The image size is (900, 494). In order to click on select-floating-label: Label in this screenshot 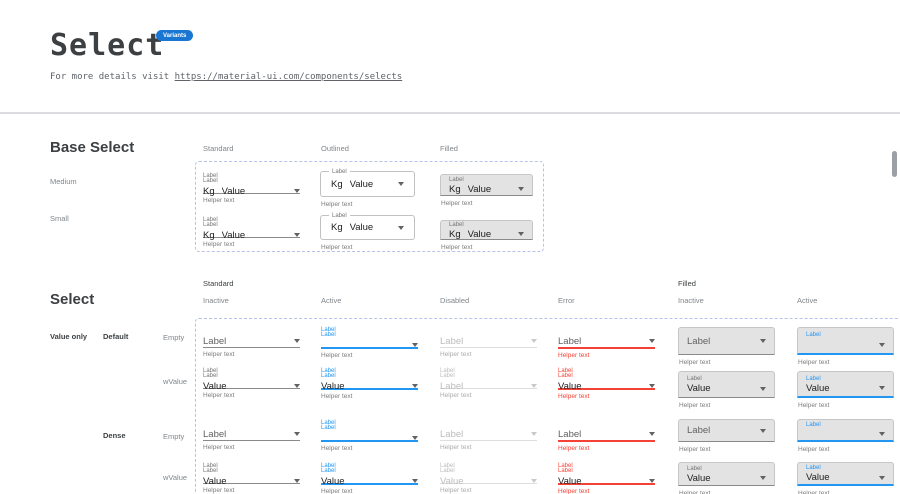, I will do `click(813, 424)`.